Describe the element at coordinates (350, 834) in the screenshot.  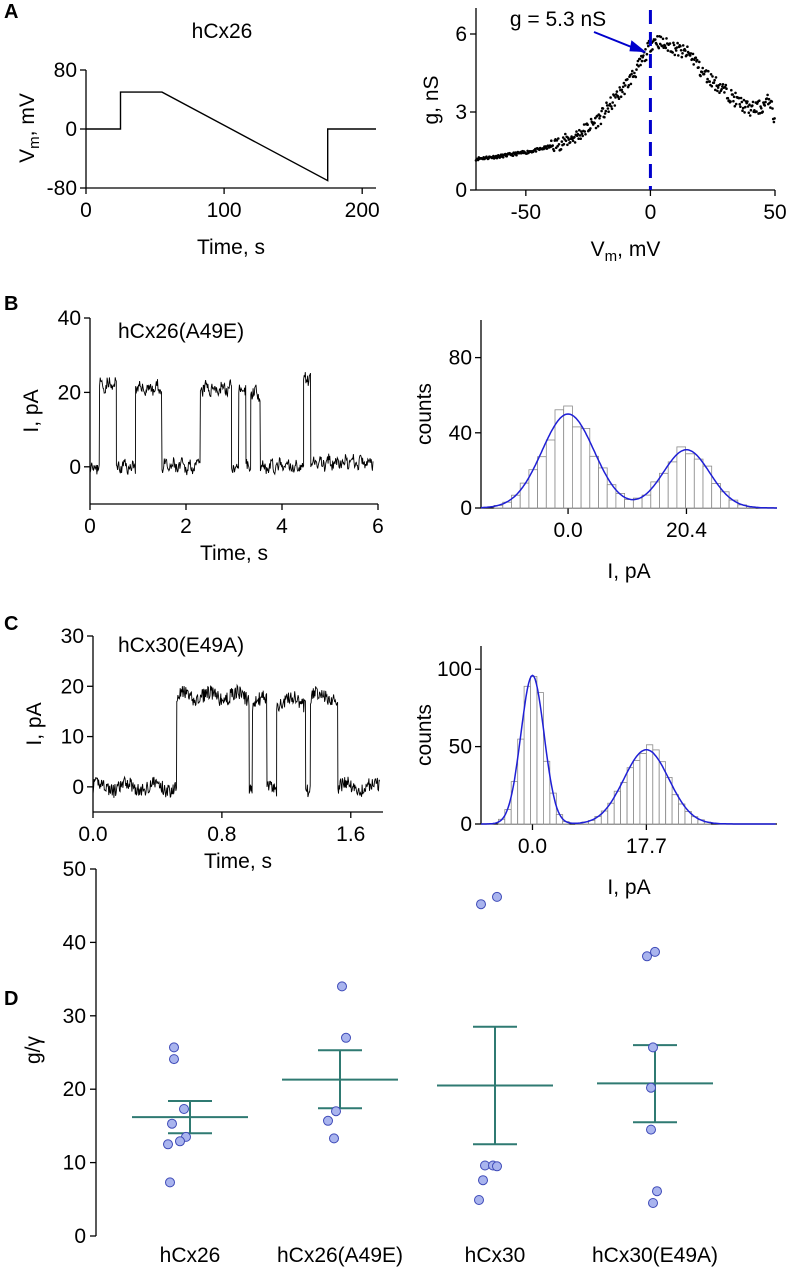
I see `c-trace-x-tick-label: 1.6` at that location.